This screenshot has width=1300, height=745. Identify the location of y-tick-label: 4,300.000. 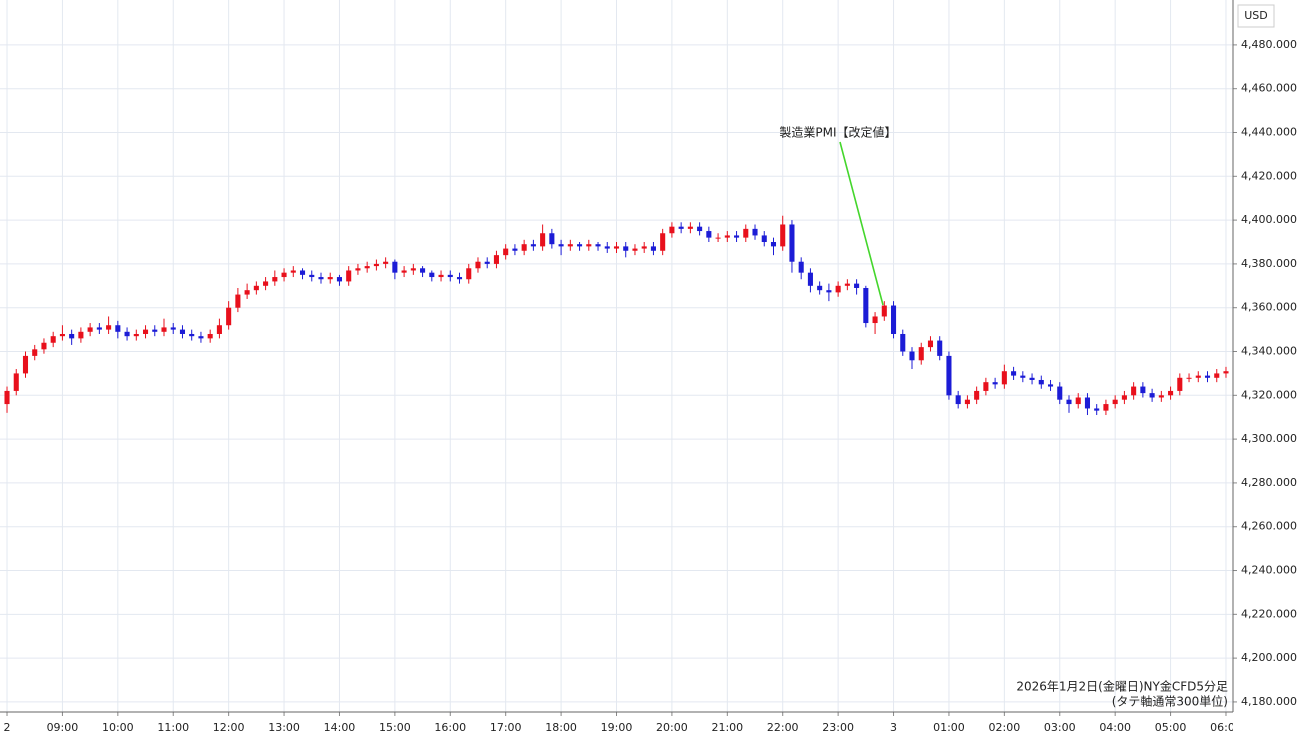
(1269, 438).